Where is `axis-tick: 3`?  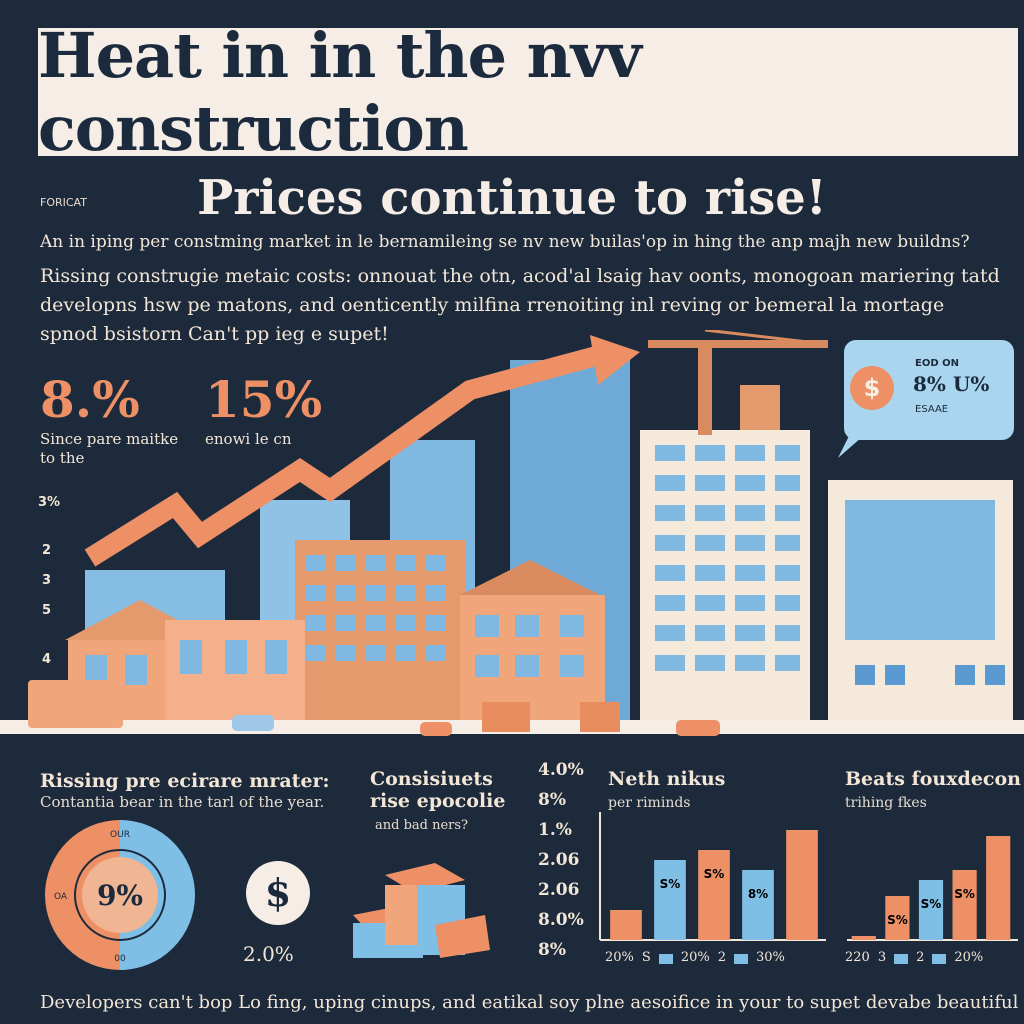 axis-tick: 3 is located at coordinates (47, 580).